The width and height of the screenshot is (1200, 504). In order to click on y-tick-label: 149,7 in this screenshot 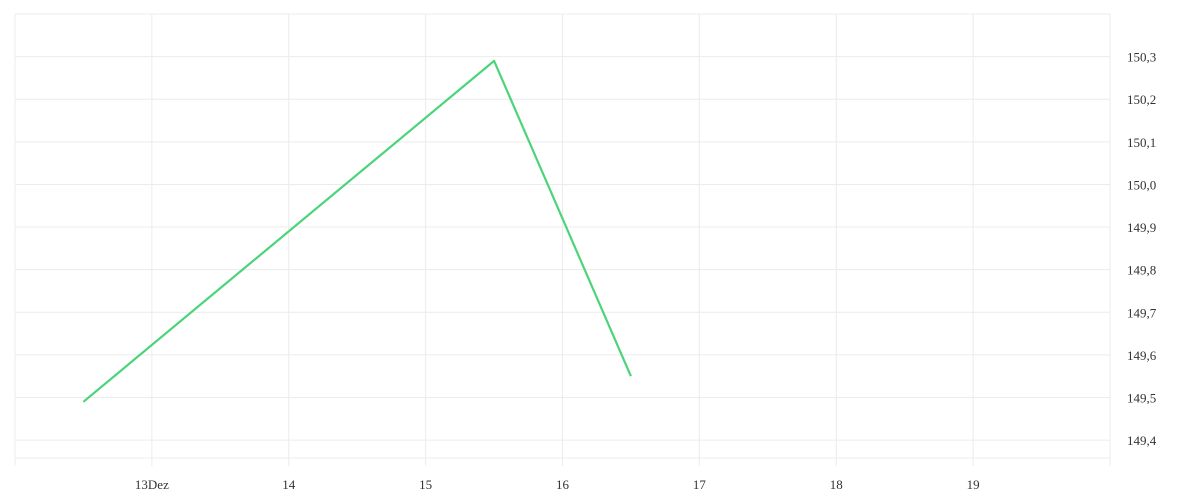, I will do `click(1142, 312)`.